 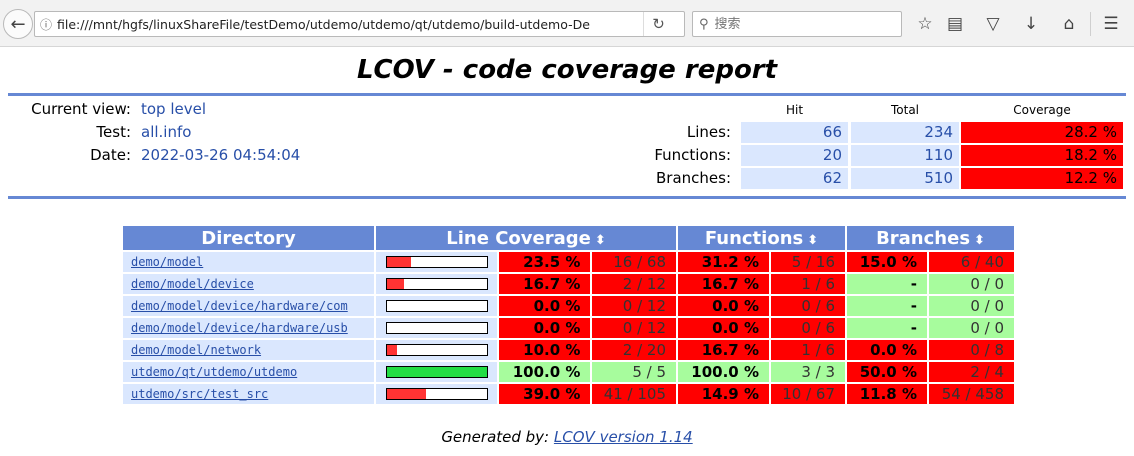 I want to click on home-icon: ⌂, so click(x=1069, y=24).